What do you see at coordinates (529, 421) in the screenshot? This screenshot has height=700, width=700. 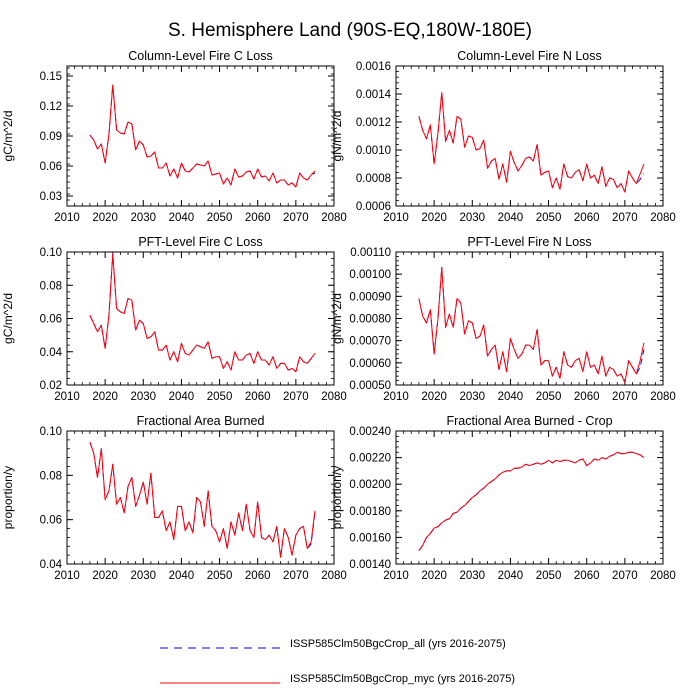 I see `panel-title: Fractional Area Burned - Crop` at bounding box center [529, 421].